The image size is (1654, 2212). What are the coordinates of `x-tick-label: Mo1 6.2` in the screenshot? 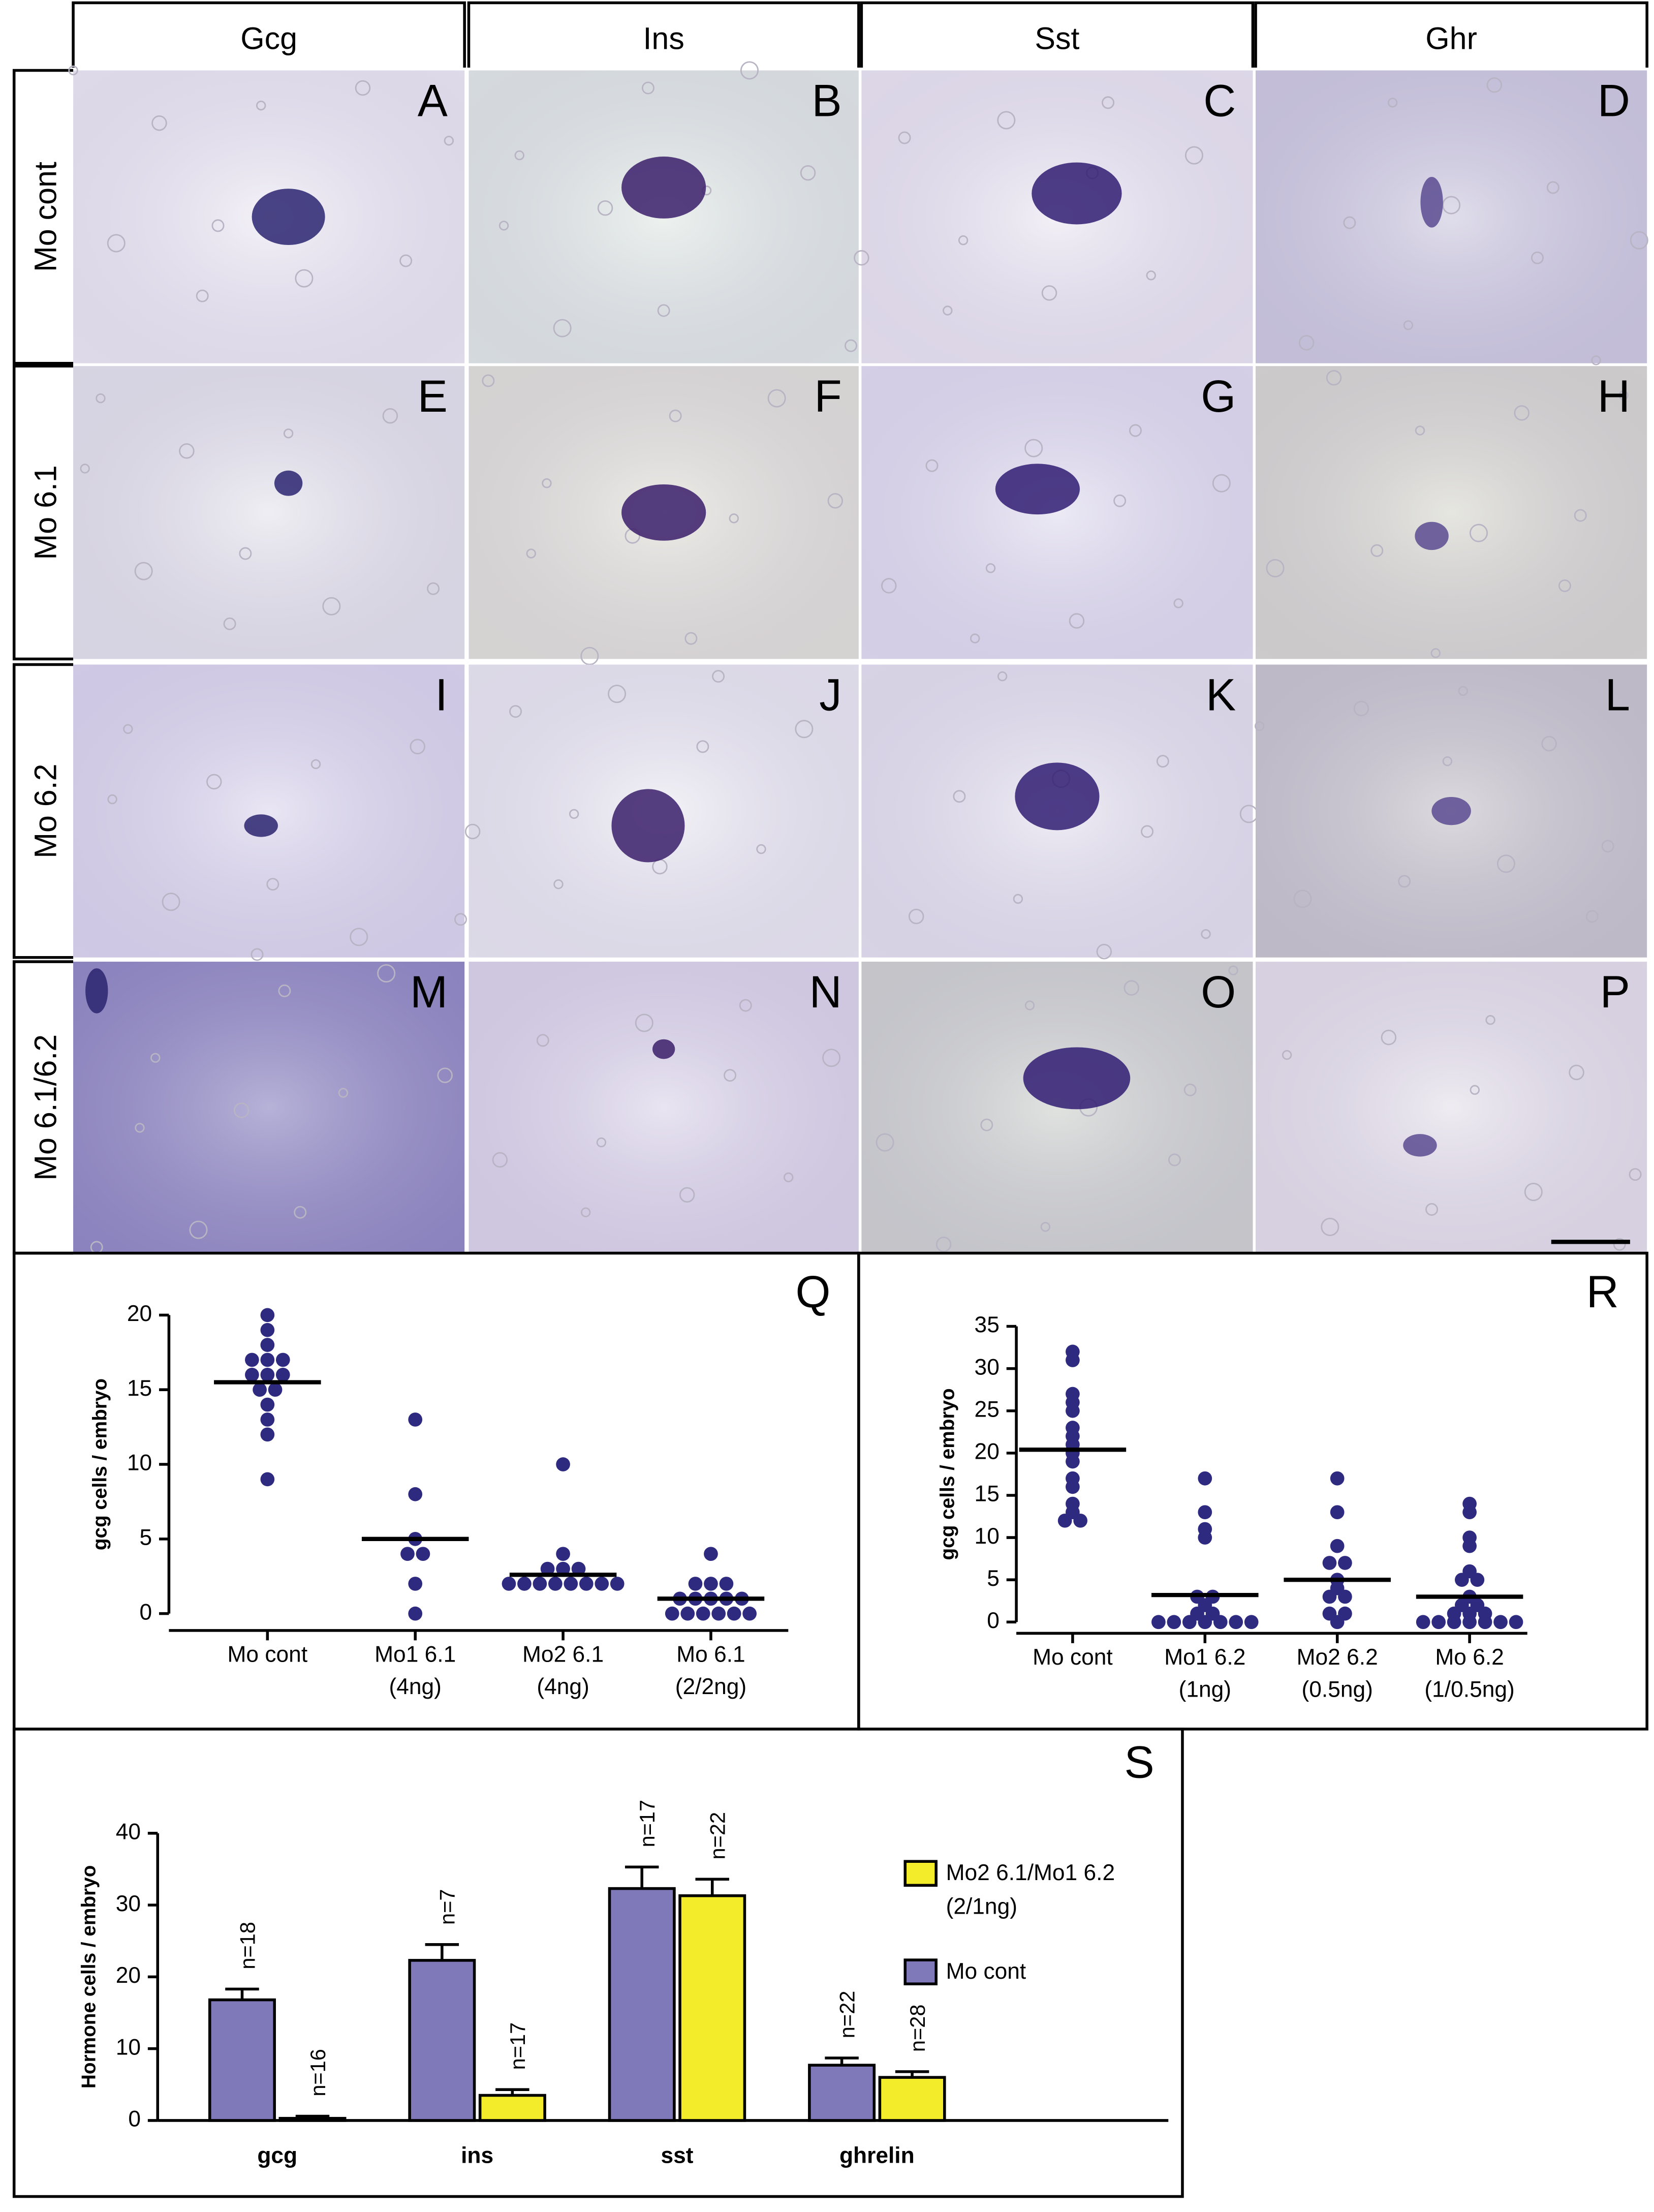 It's located at (1205, 1657).